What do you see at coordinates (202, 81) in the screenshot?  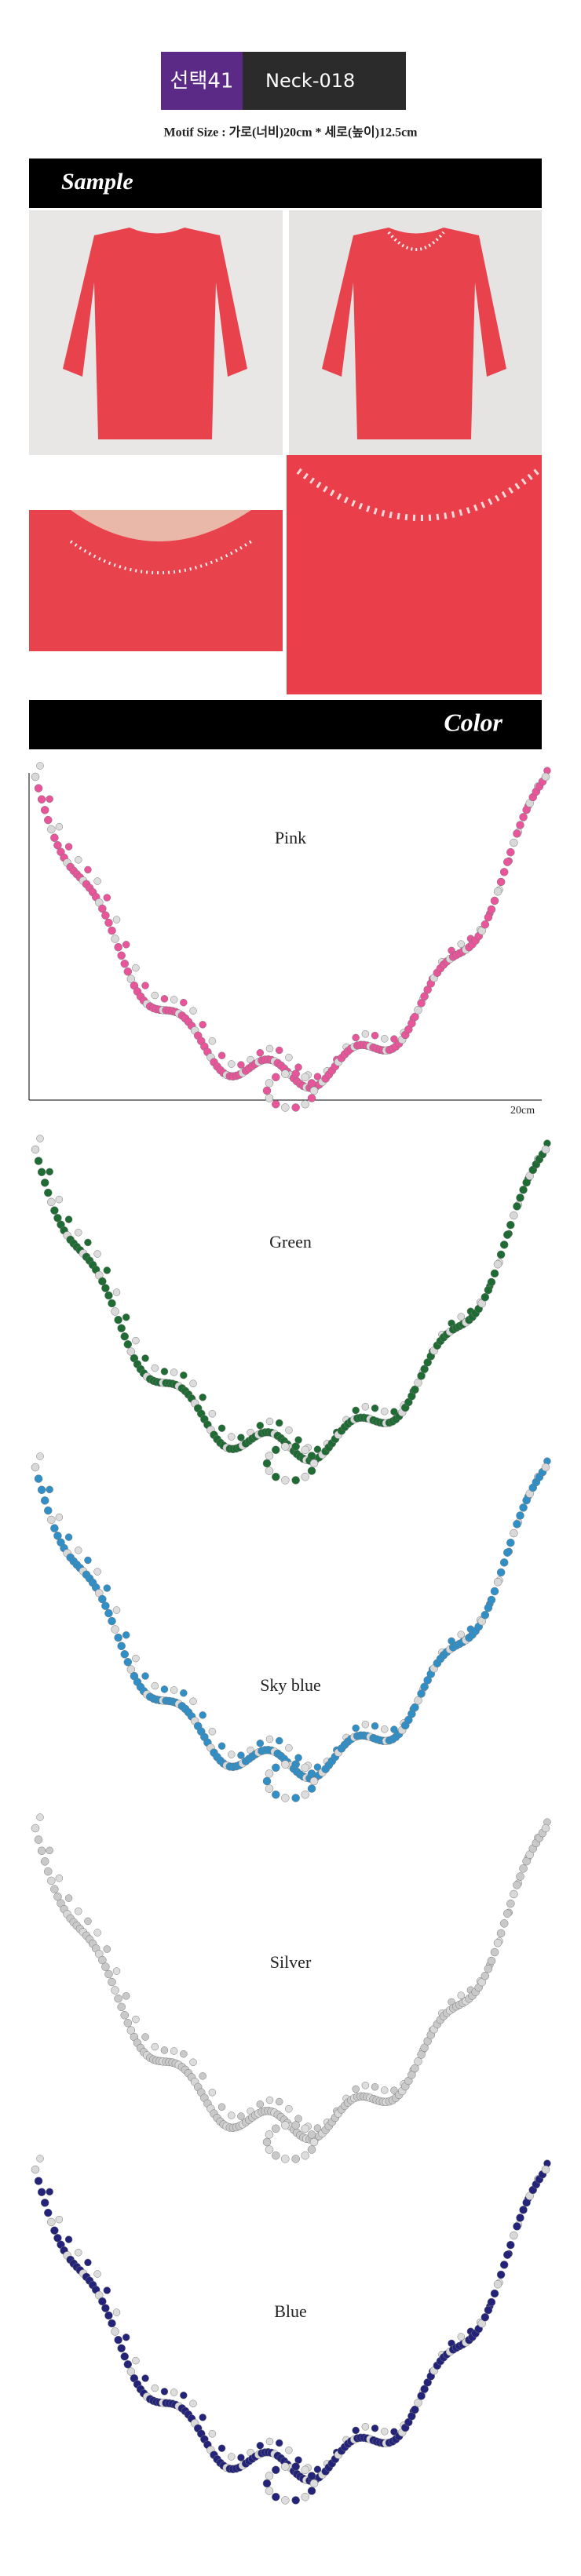 I see `badge-bg` at bounding box center [202, 81].